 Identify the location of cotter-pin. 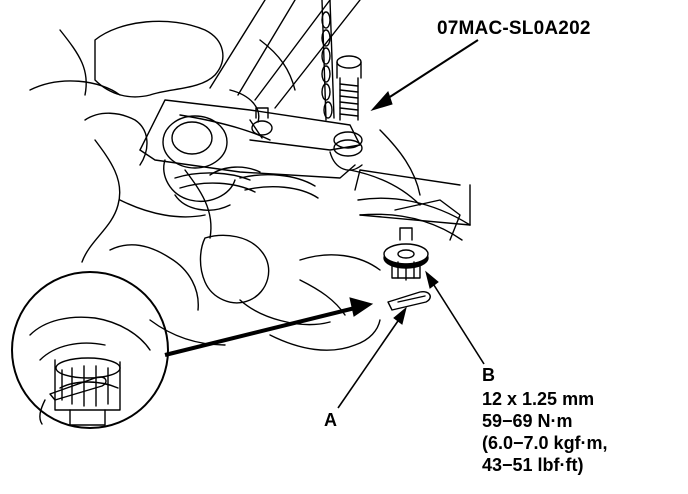
(409, 300).